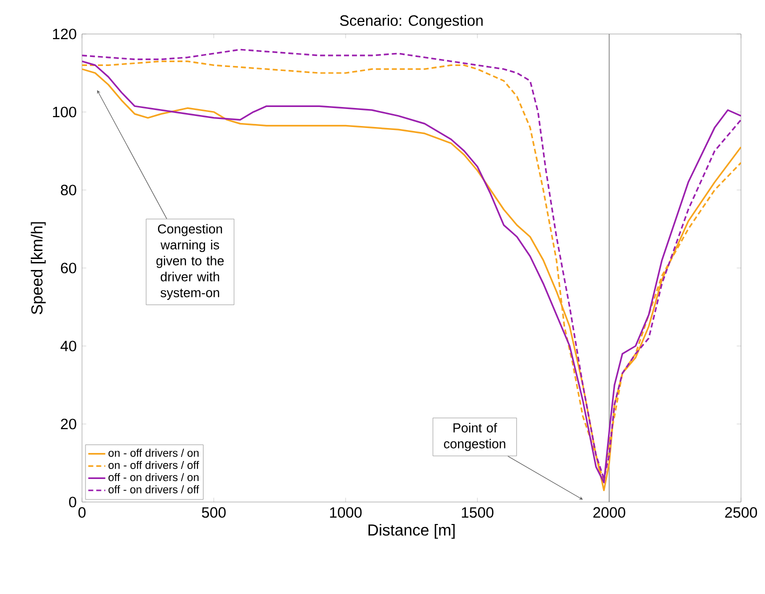 Image resolution: width=765 pixels, height=594 pixels. What do you see at coordinates (411, 531) in the screenshot?
I see `x-axis-title: Distance [m]` at bounding box center [411, 531].